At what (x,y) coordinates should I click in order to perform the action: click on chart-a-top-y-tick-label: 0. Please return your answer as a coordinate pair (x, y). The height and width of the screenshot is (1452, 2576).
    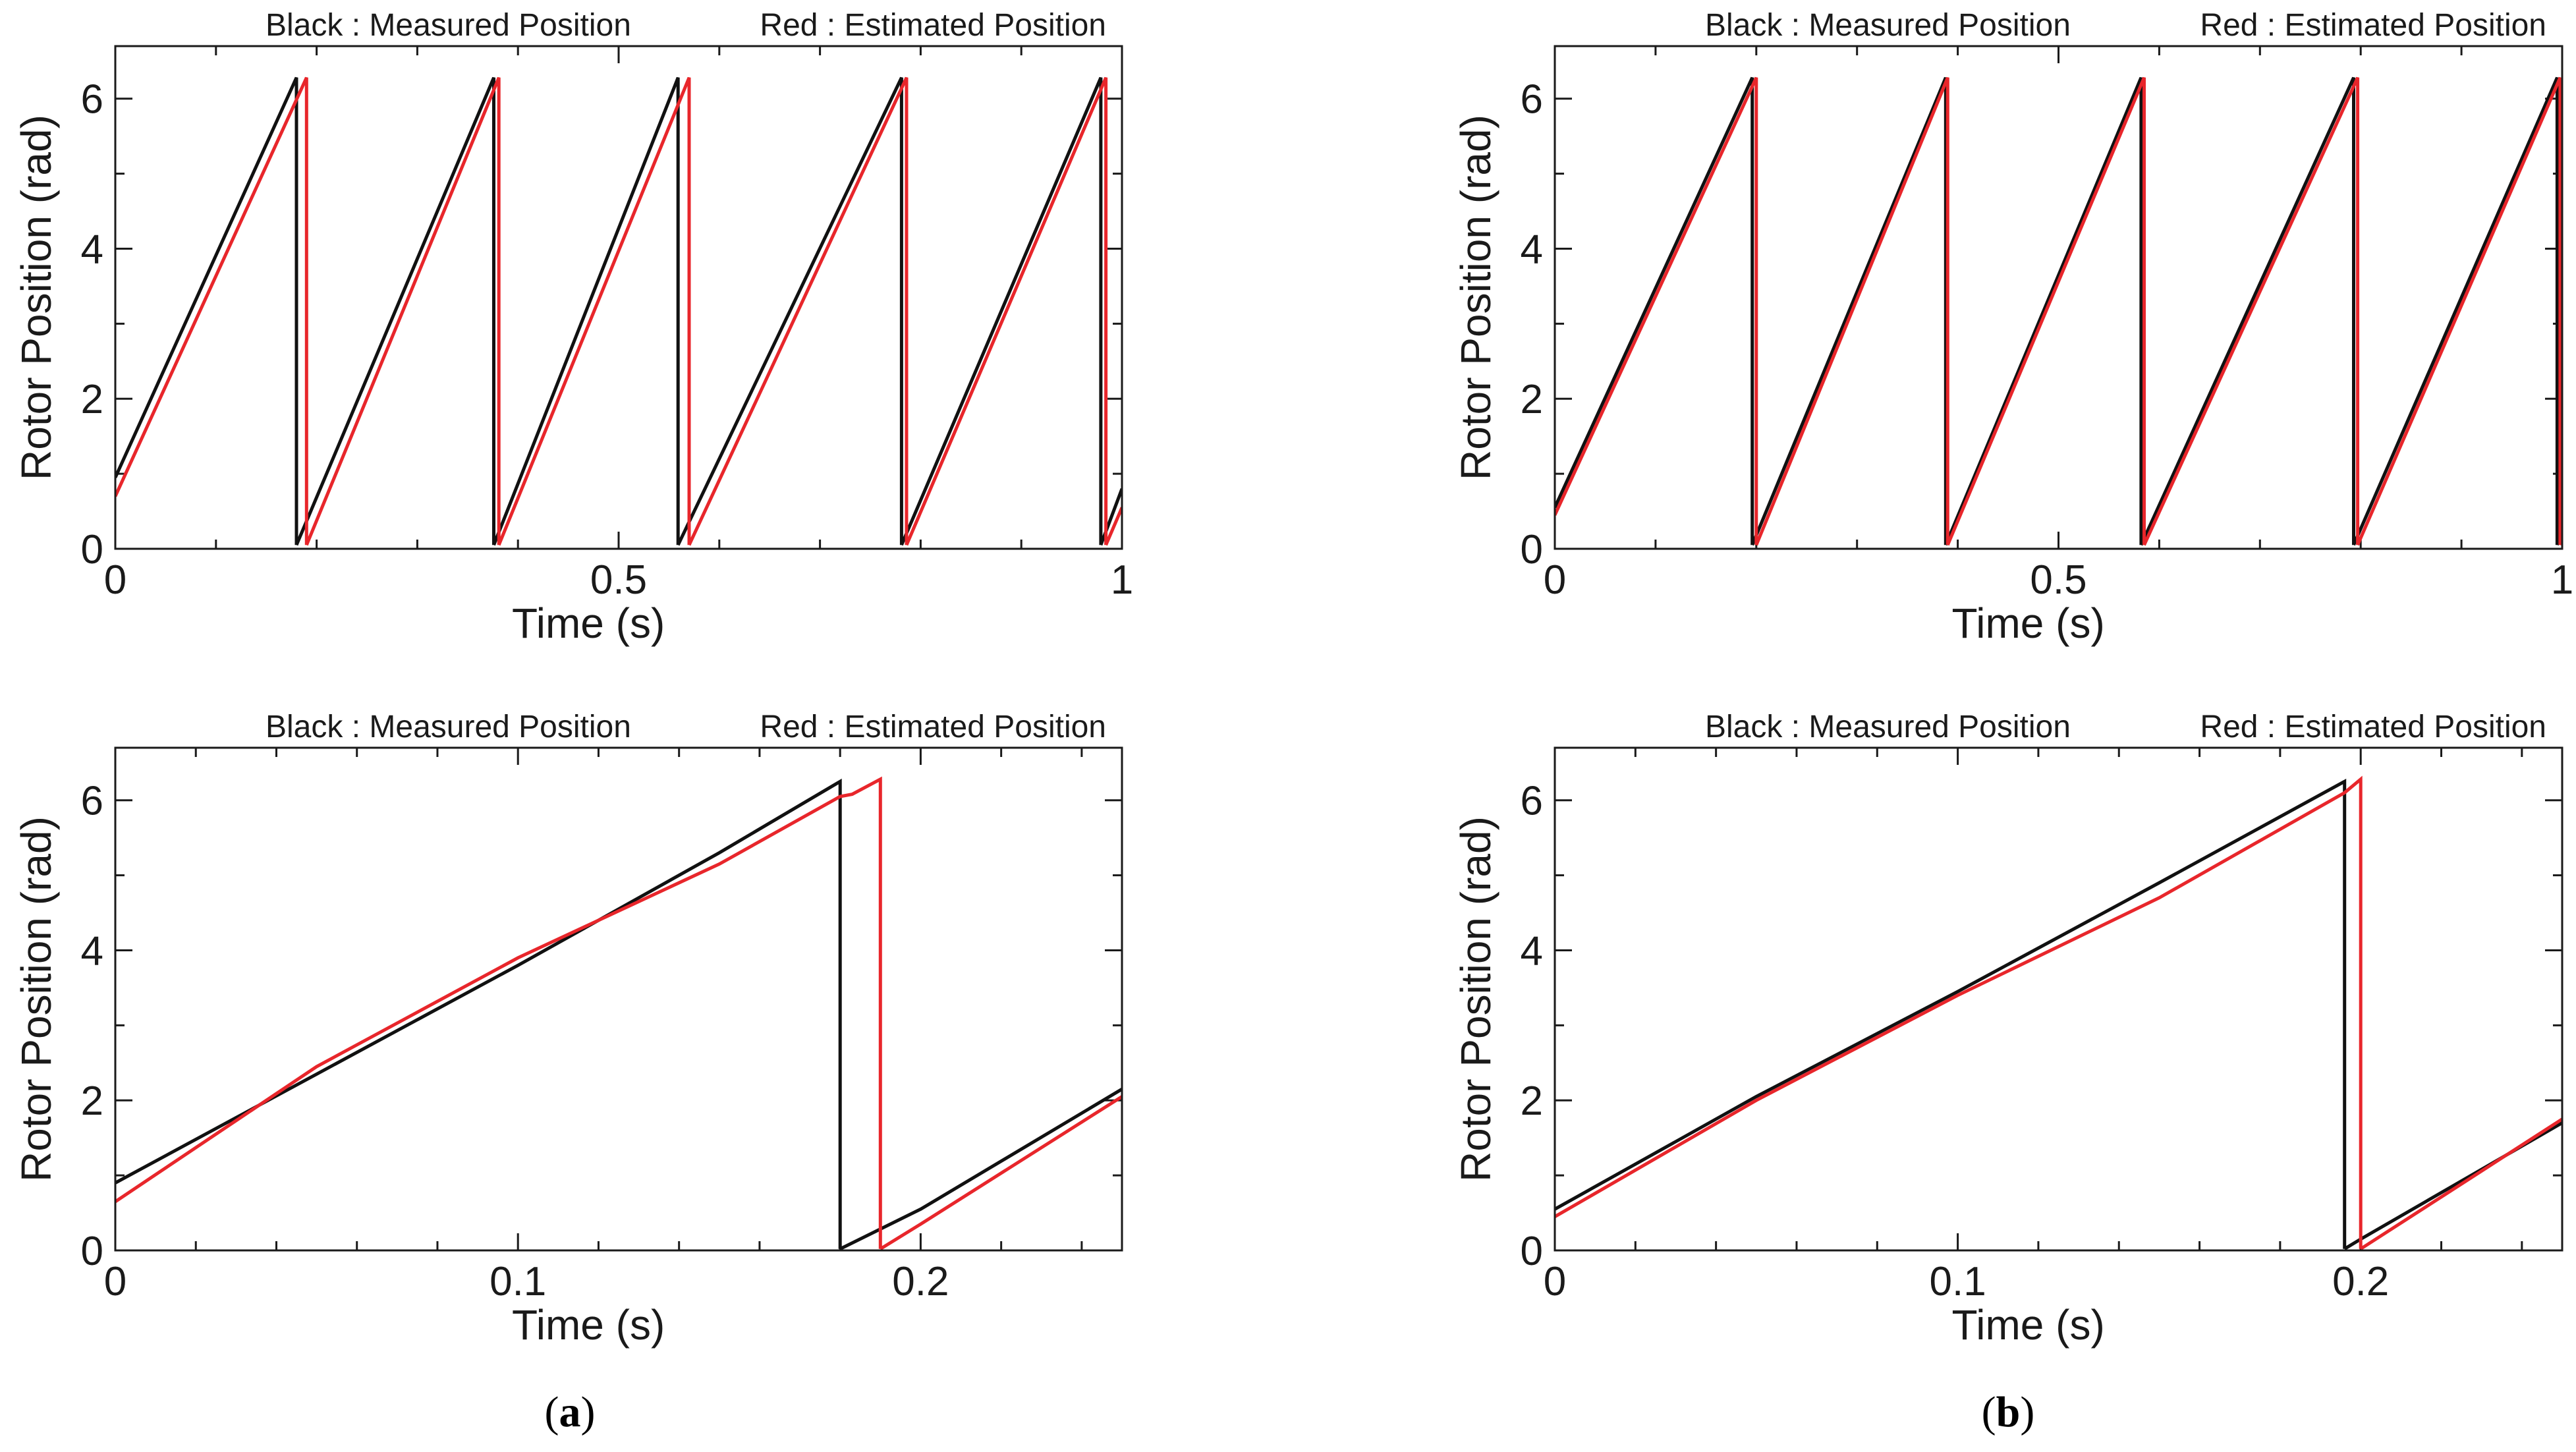
    Looking at the image, I should click on (92, 549).